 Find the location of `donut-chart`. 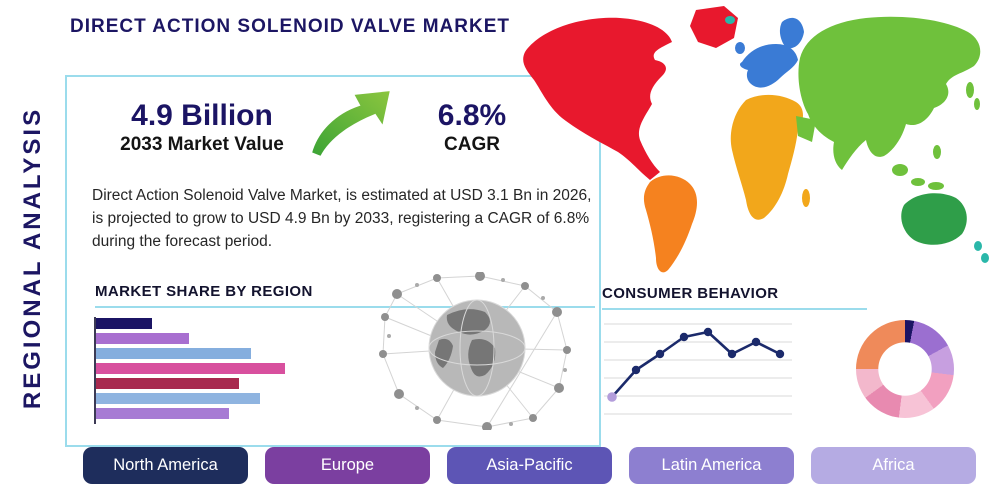

donut-chart is located at coordinates (905, 369).